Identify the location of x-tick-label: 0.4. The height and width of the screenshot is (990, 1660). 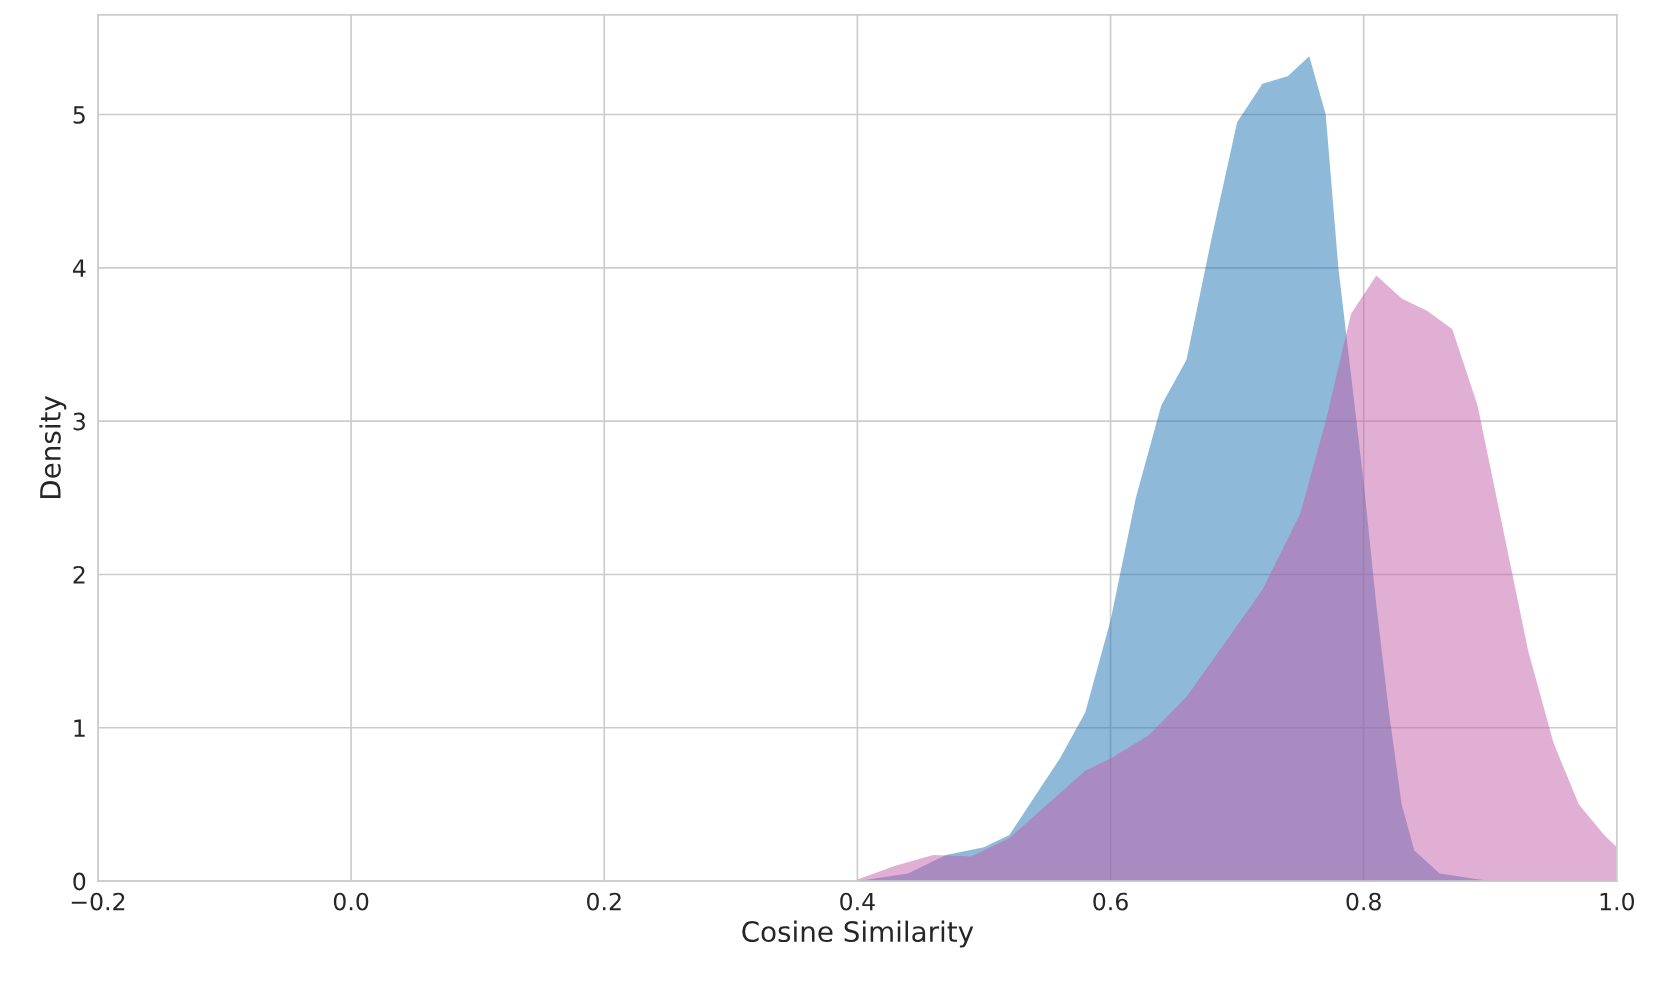
(857, 901).